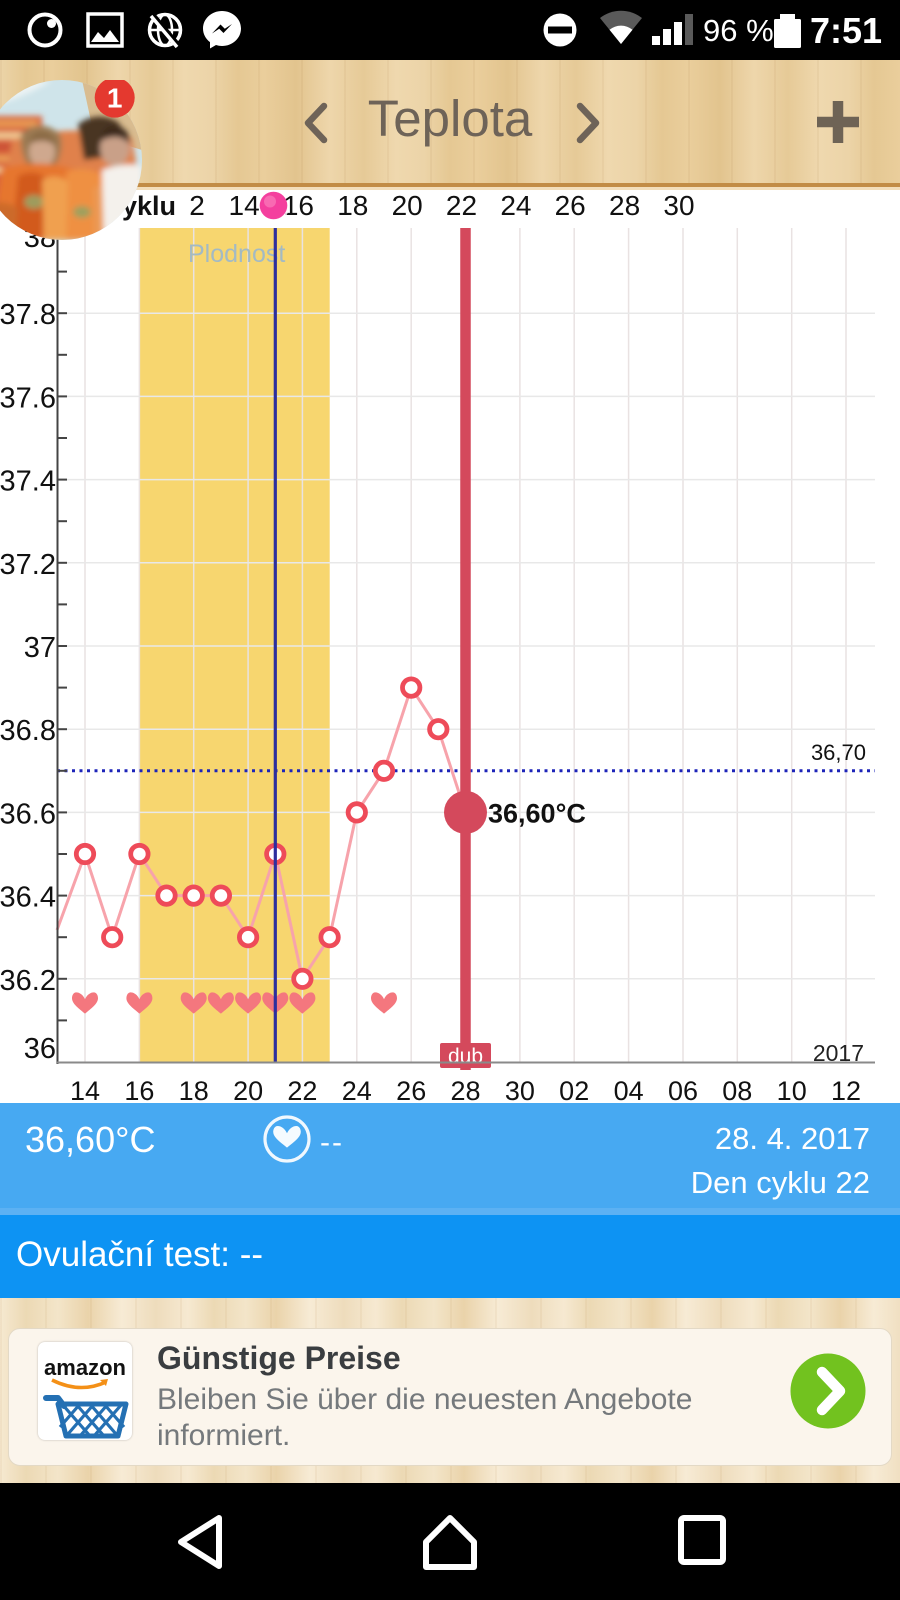 The width and height of the screenshot is (900, 1600). What do you see at coordinates (738, 30) in the screenshot?
I see `svg-text: 96 %` at bounding box center [738, 30].